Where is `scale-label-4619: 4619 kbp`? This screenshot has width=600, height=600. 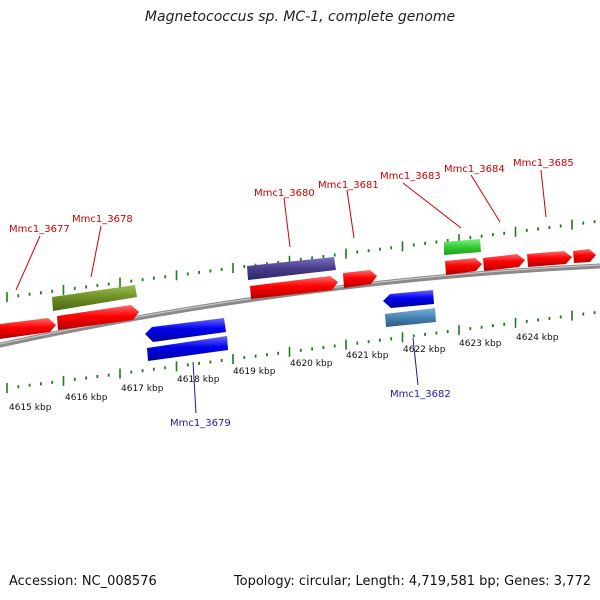
scale-label-4619: 4619 kbp is located at coordinates (254, 372).